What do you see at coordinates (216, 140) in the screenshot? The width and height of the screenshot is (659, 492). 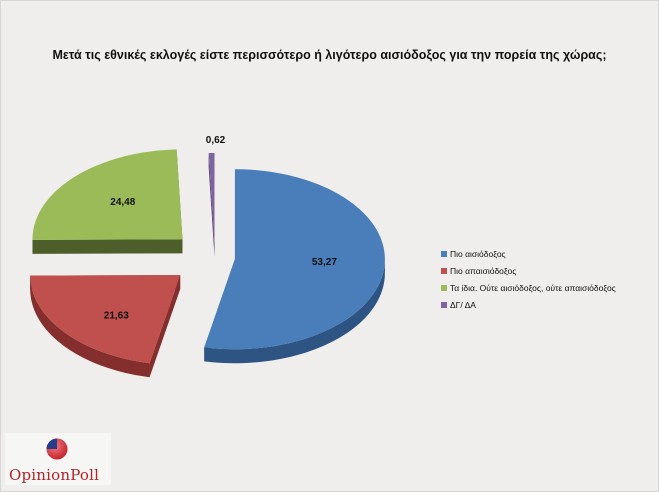 I see `data-label-4: 0,62` at bounding box center [216, 140].